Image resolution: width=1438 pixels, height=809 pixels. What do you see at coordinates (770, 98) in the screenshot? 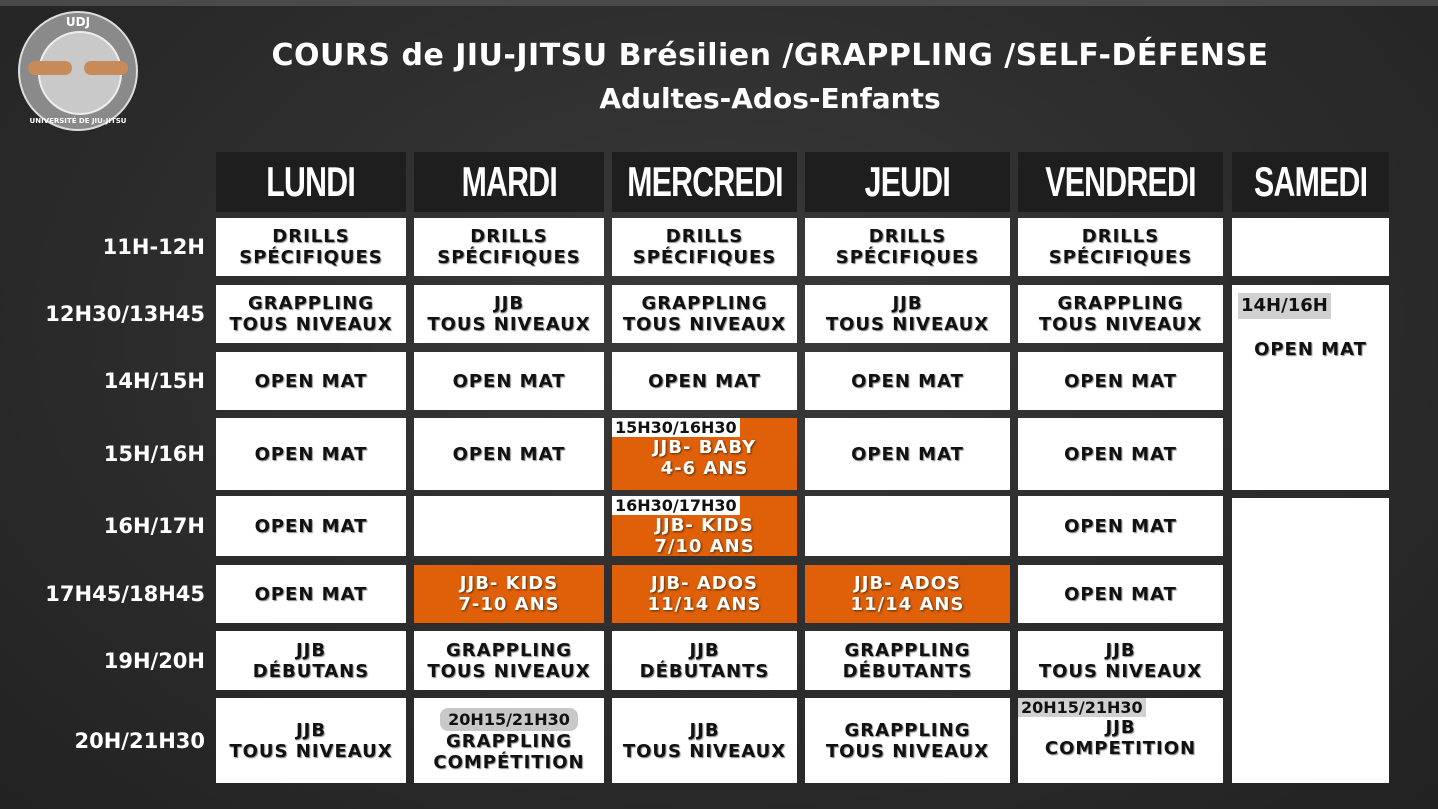
I see `page-subtitle: Adultes-Ados-Enfants` at bounding box center [770, 98].